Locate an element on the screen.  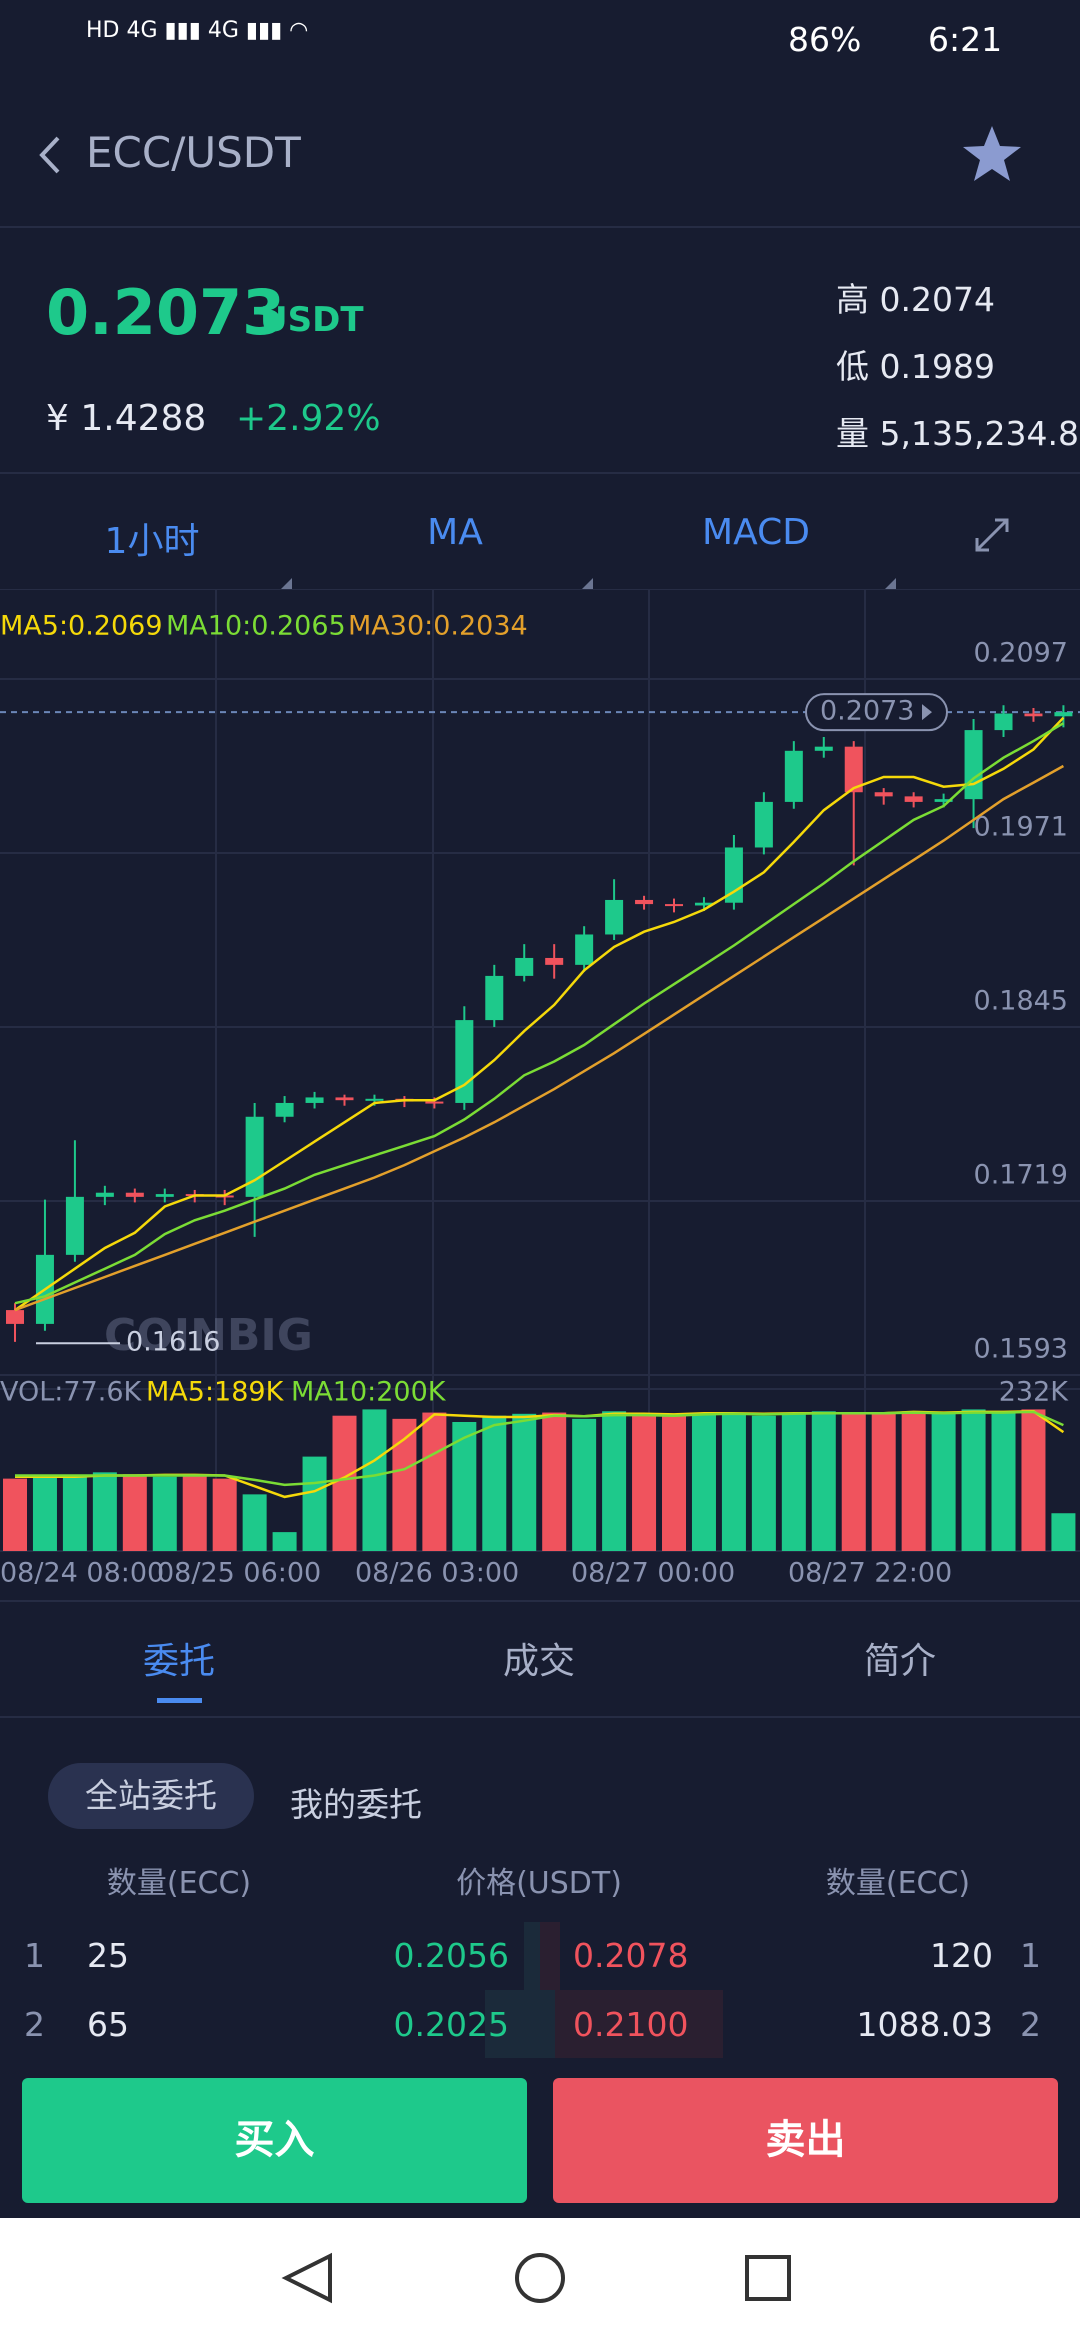
status-battery: 86% is located at coordinates (825, 39).